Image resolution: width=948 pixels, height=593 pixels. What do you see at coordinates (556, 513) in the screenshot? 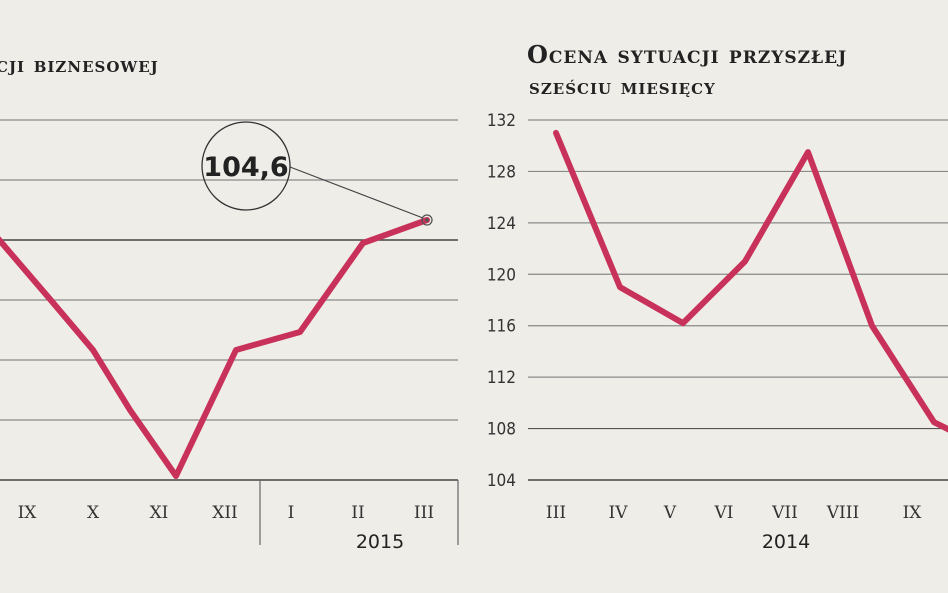
I see `right-x-tick-label: III` at bounding box center [556, 513].